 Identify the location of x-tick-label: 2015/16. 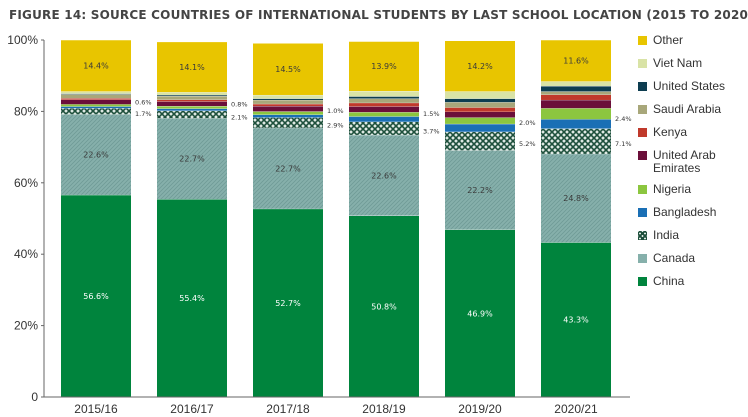
(96, 409).